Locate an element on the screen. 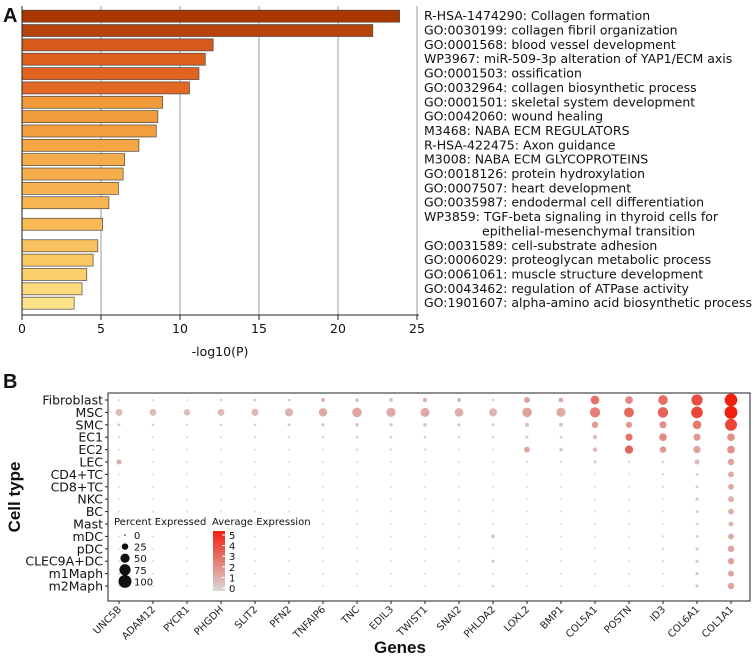 The image size is (754, 656). x-tick-label: 20 is located at coordinates (338, 328).